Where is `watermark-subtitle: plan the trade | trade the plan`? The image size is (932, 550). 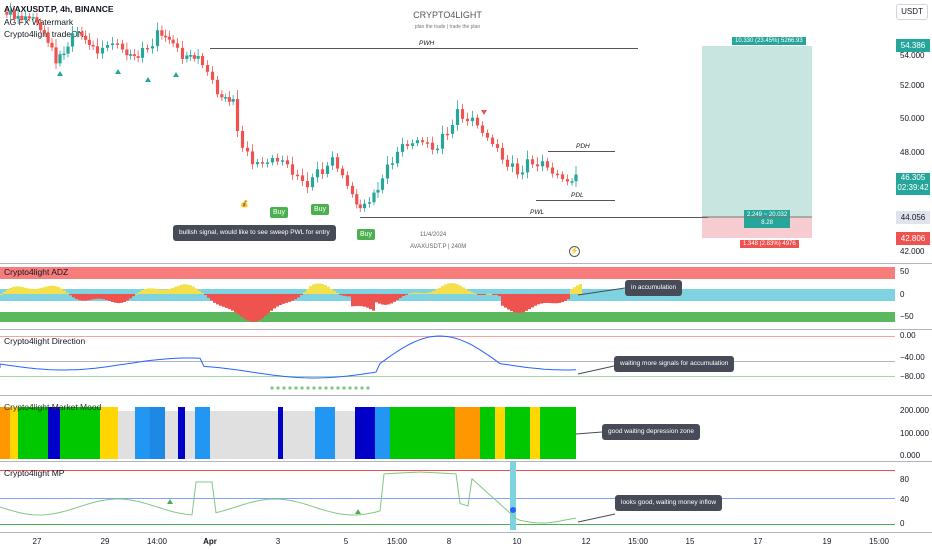 watermark-subtitle: plan the trade | trade the plan is located at coordinates (447, 27).